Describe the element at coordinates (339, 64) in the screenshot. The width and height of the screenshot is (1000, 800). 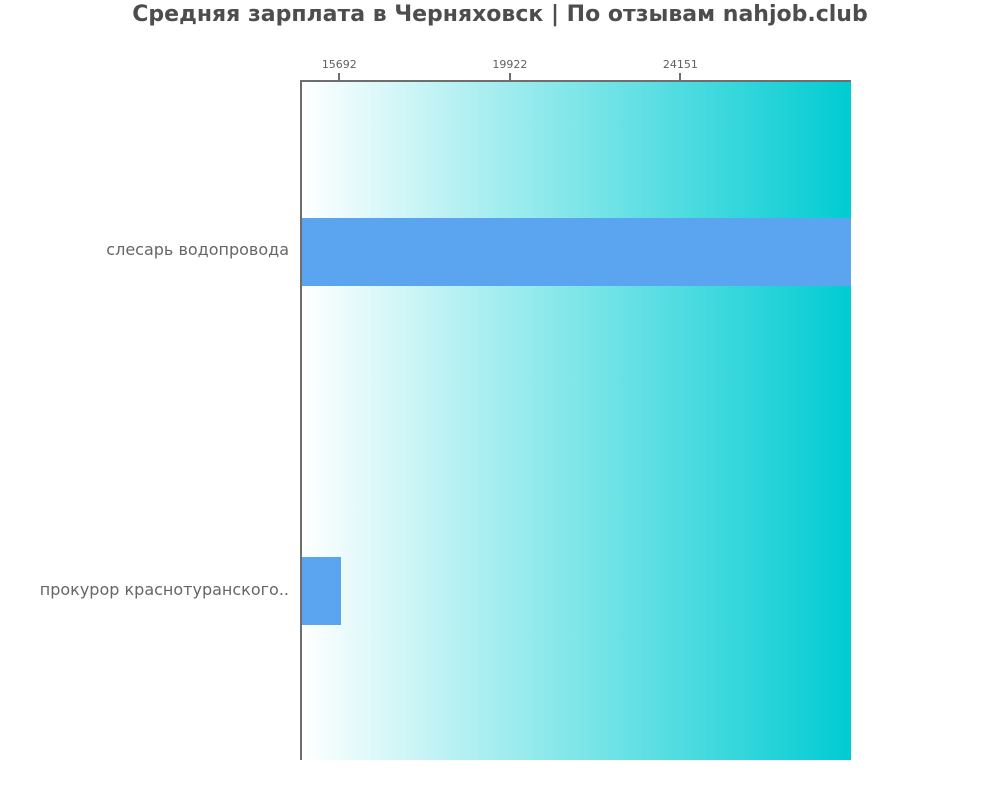
I see `x-tick-label: 15692` at that location.